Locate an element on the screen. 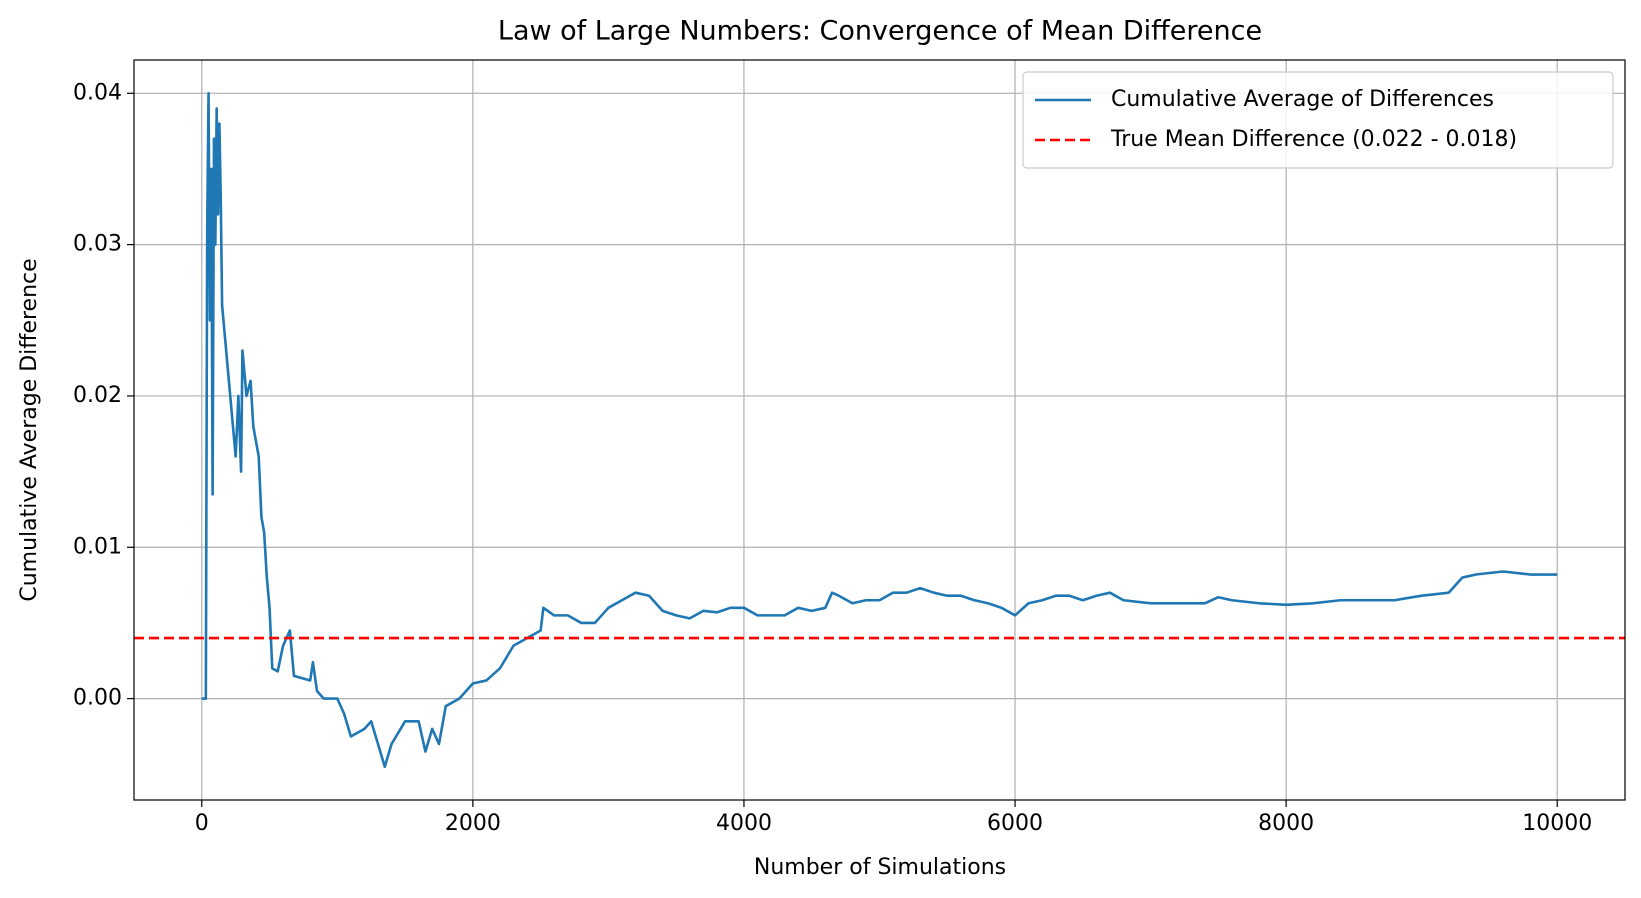  y-tick-label: 0.01 is located at coordinates (97, 546).